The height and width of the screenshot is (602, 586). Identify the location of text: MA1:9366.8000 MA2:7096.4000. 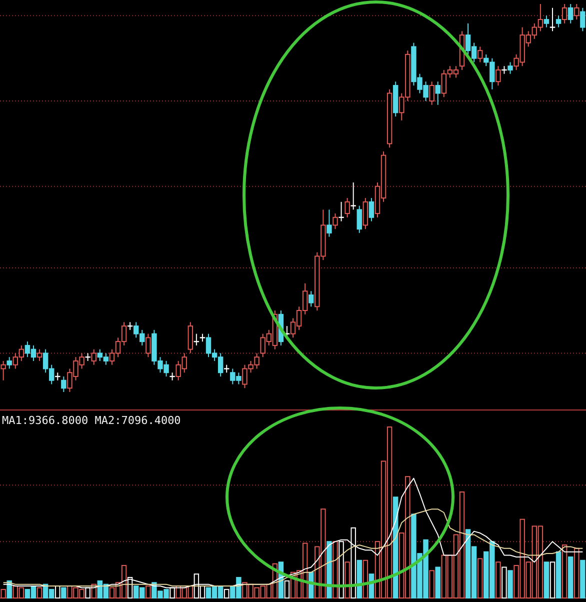
(91, 420).